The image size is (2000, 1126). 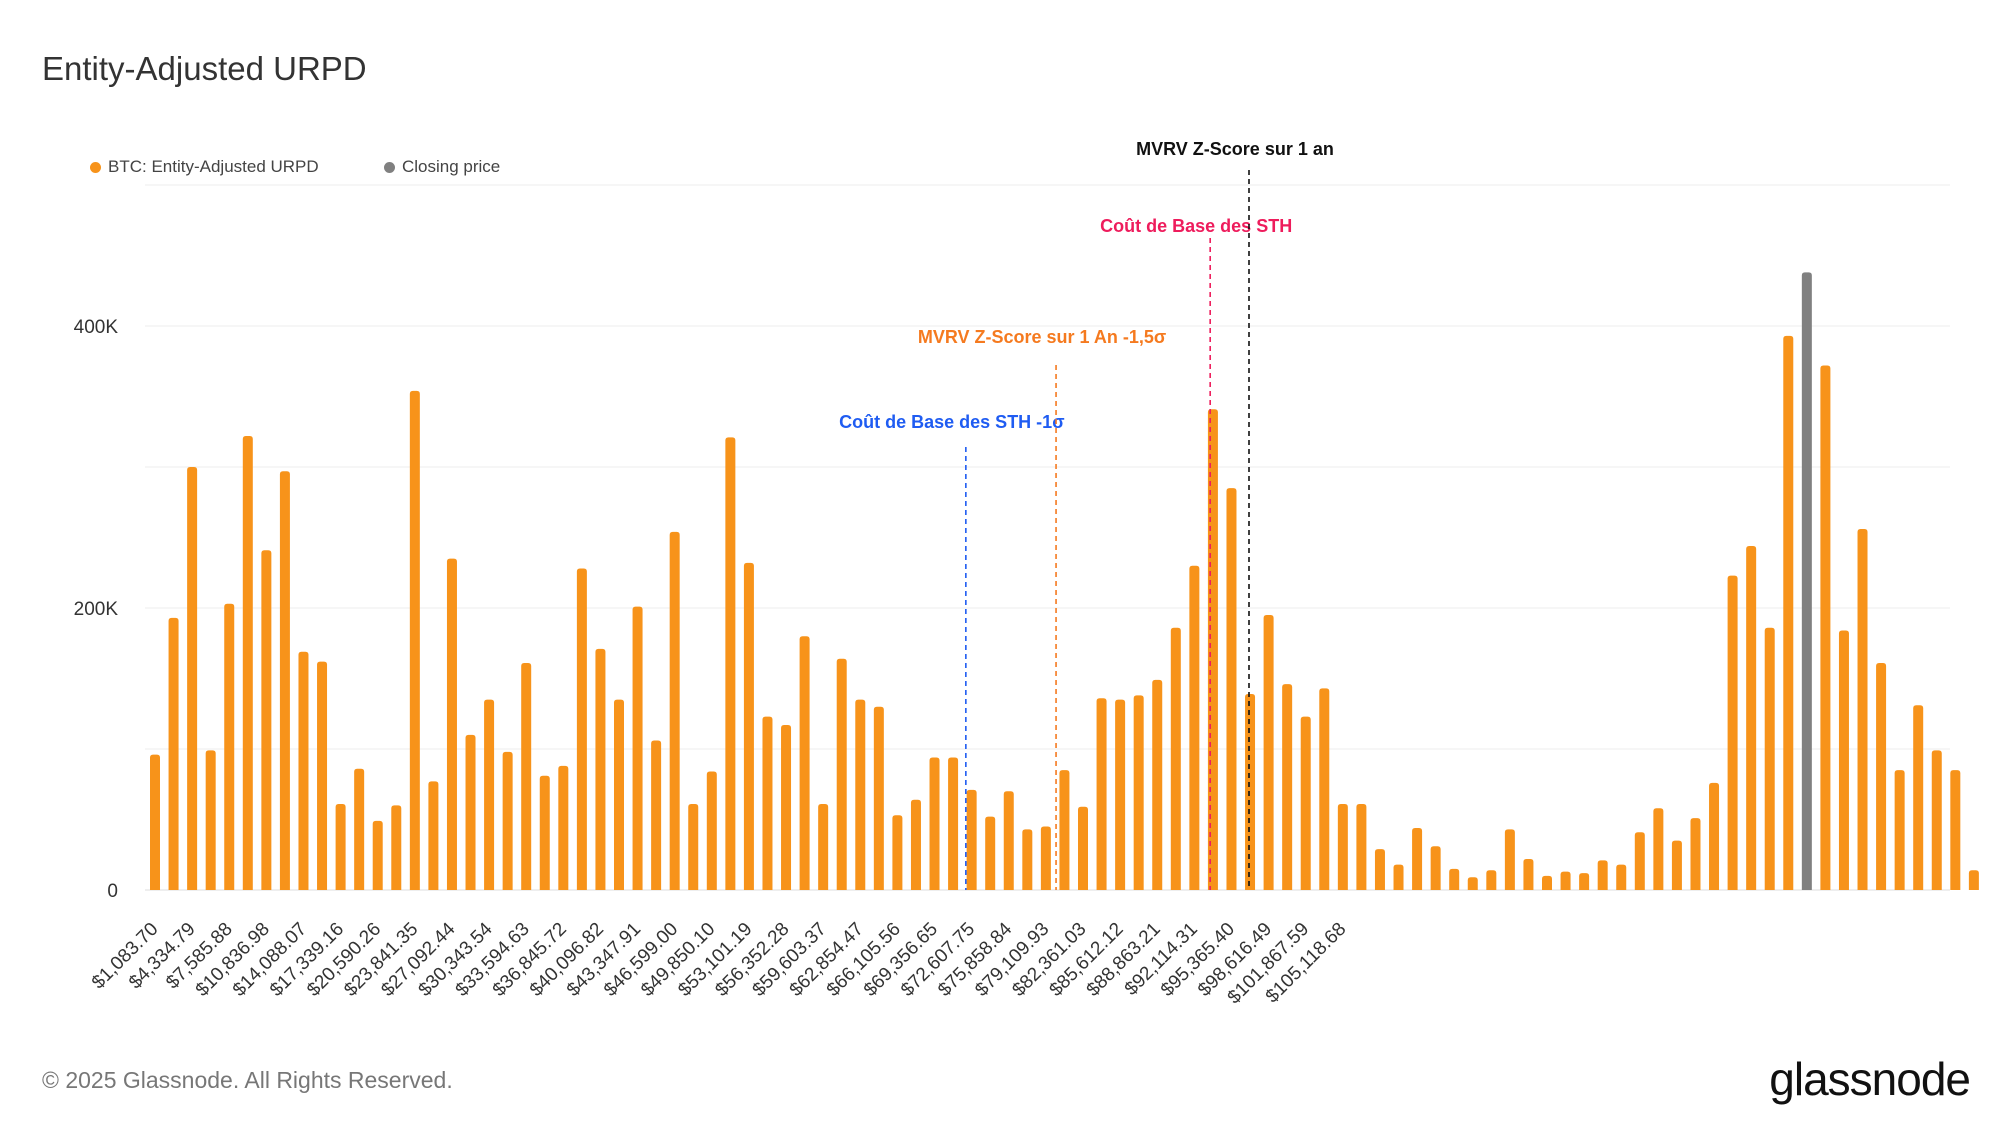 What do you see at coordinates (951, 422) in the screenshot?
I see `annotation-label: Coût de Base des STH -1σ` at bounding box center [951, 422].